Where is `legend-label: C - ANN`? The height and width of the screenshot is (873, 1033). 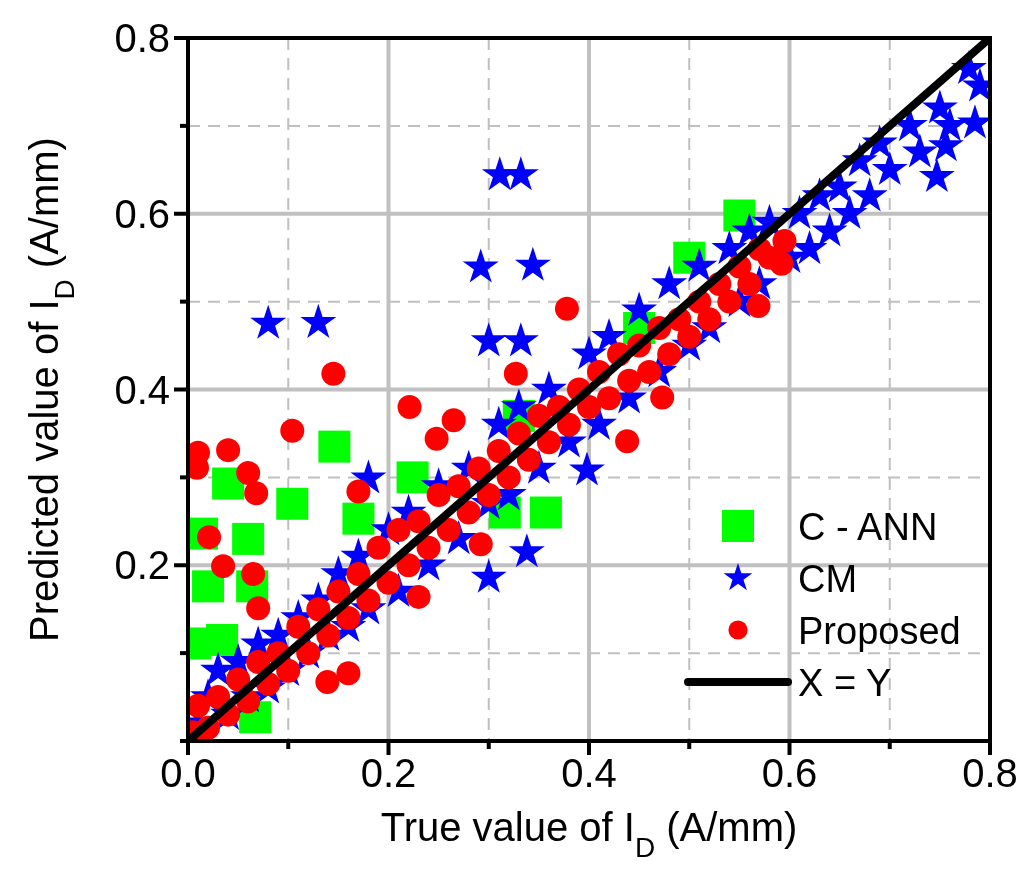
legend-label: C - ANN is located at coordinates (868, 527).